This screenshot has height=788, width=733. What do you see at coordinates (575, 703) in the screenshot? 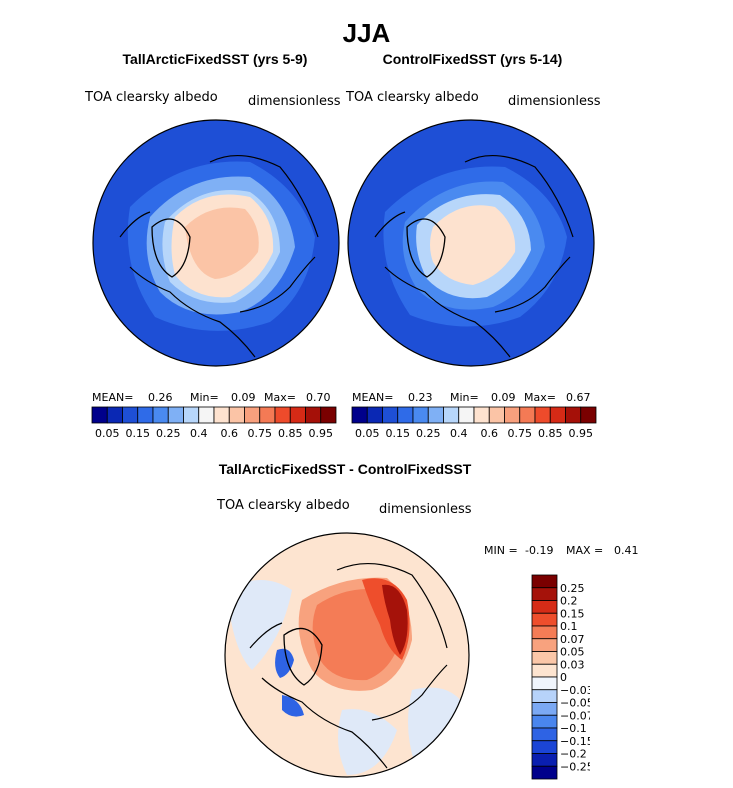
I see `colorbar-tick-label: −0.05` at bounding box center [575, 703].